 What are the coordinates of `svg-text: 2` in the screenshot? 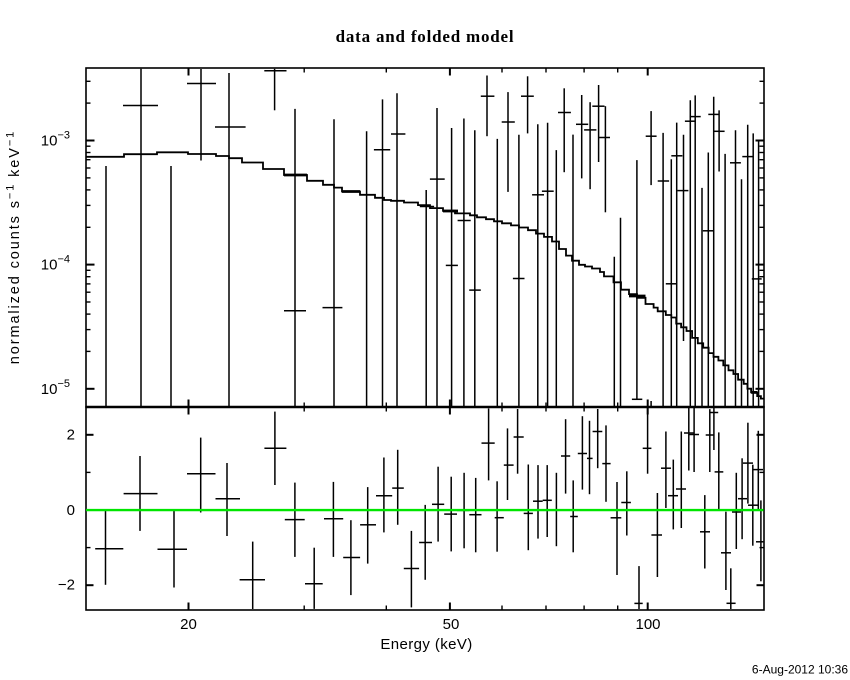 It's located at (71, 435).